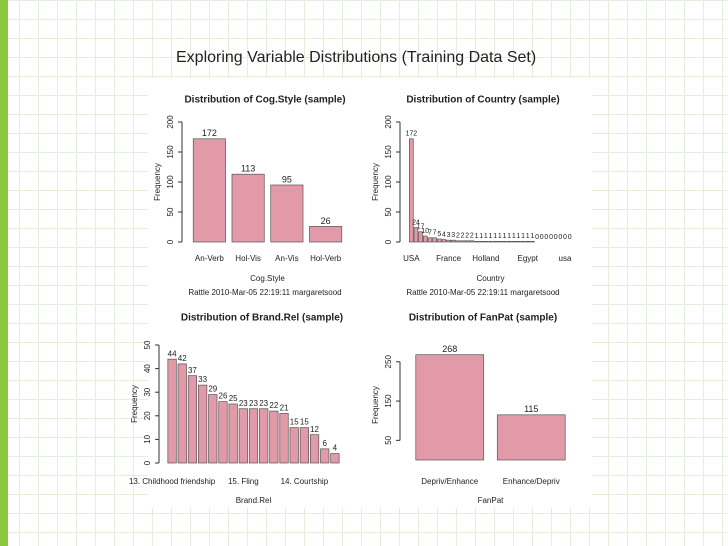  Describe the element at coordinates (482, 292) in the screenshot. I see `footer: Rattle 2010-Mar-05 22:19:11 margaretsood` at that location.